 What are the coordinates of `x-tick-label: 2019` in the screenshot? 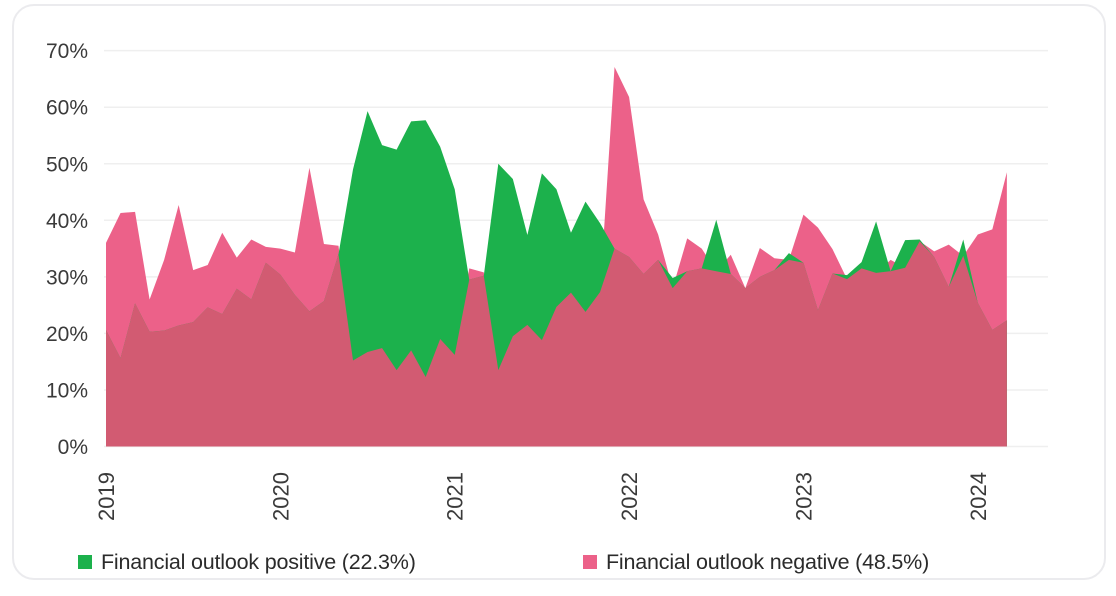 It's located at (106, 496).